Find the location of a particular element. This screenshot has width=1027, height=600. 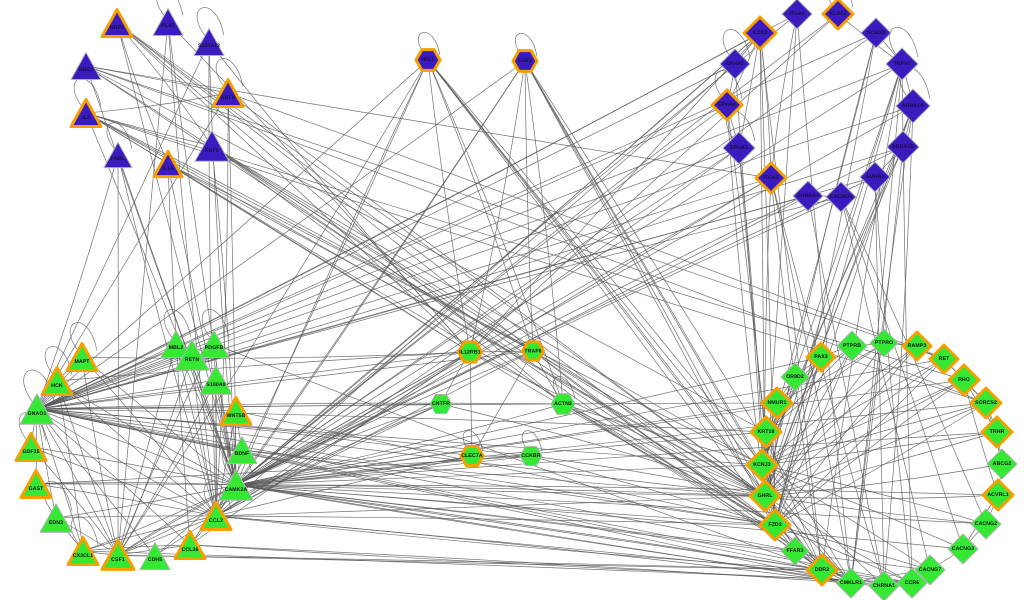

graph-node-wnt5b: WNT5B is located at coordinates (236, 411).